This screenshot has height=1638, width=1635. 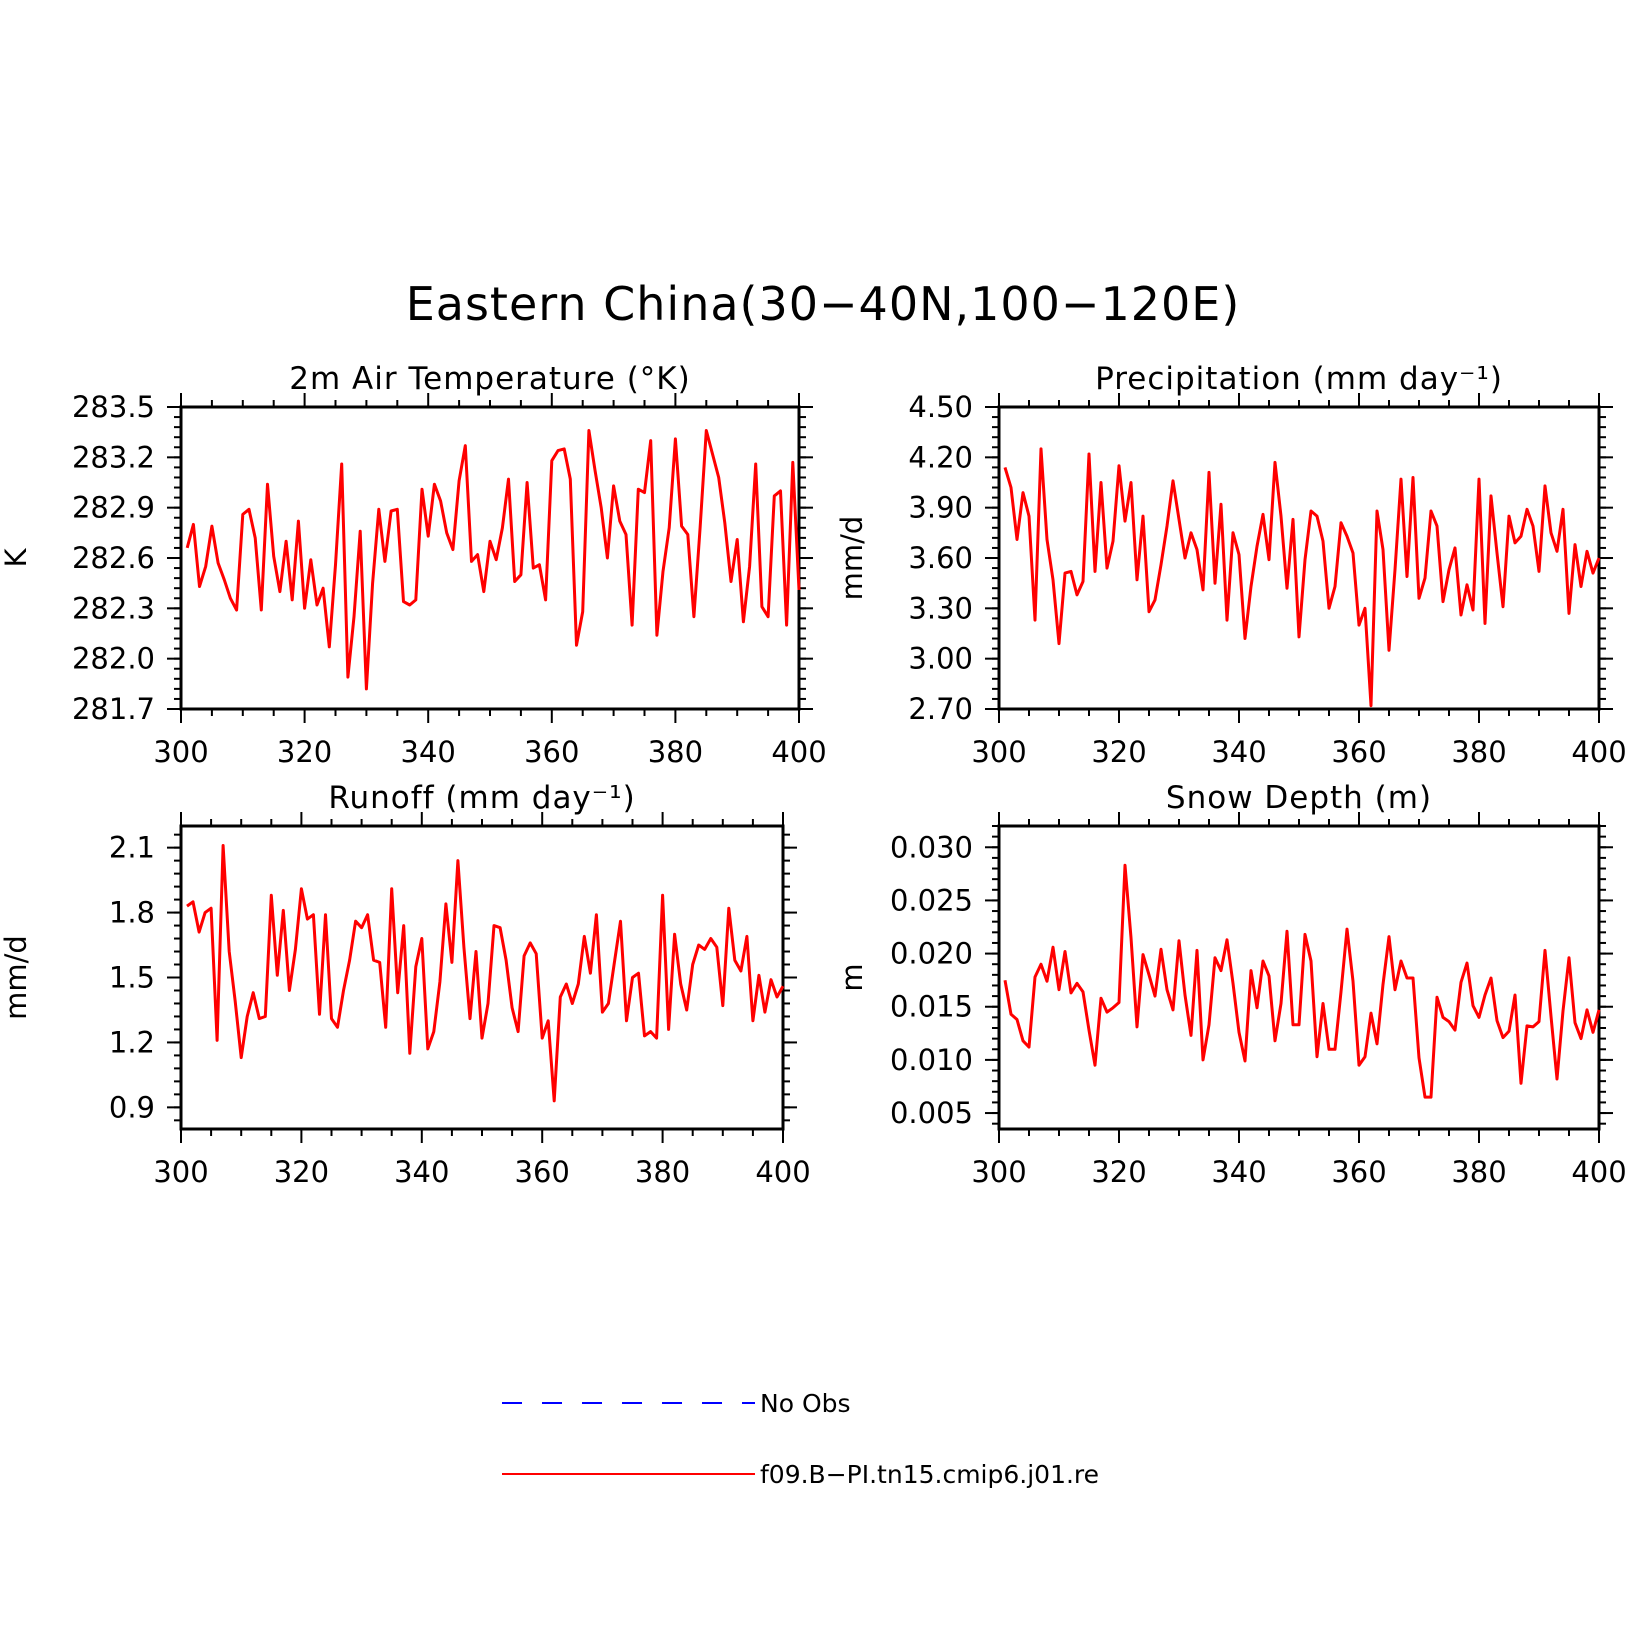 What do you see at coordinates (931, 847) in the screenshot?
I see `y-tick-label: 0.030` at bounding box center [931, 847].